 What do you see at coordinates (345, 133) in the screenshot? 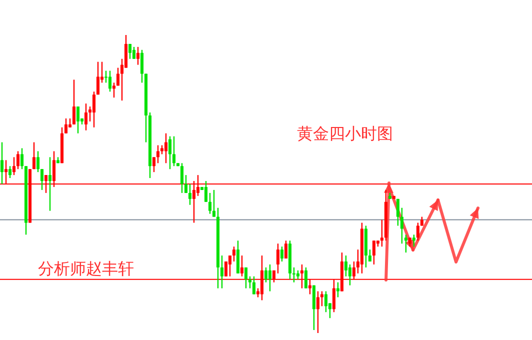
I see `title: 黄金四小时图` at bounding box center [345, 133].